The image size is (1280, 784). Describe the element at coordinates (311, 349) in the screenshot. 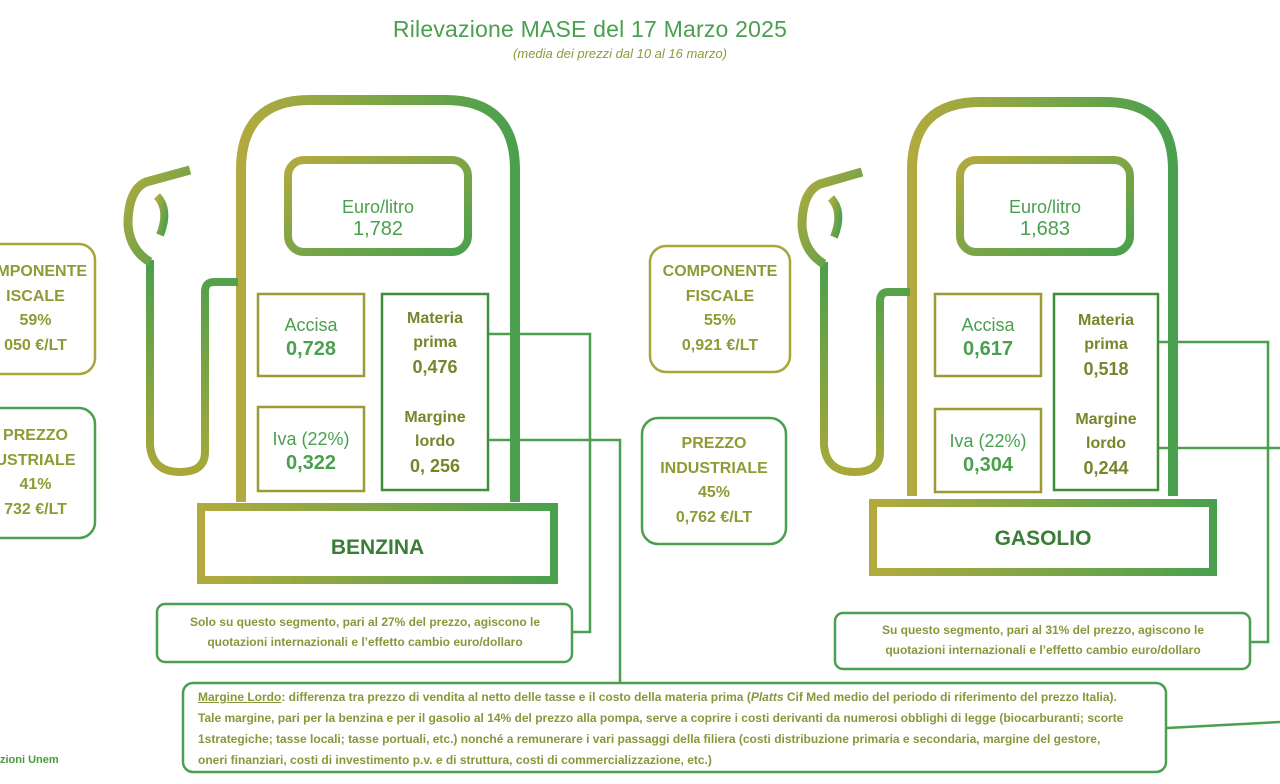

I see `benzina-accisa-value: 0,728` at that location.